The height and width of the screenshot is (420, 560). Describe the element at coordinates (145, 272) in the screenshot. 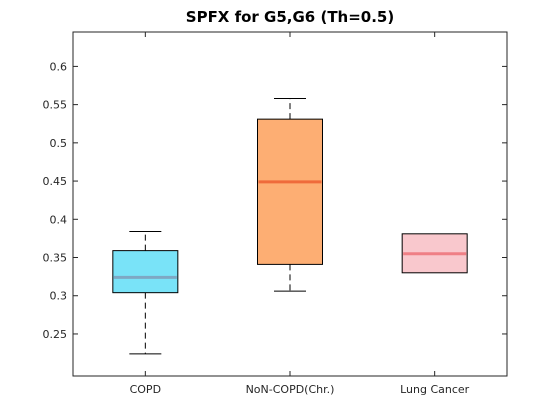

I see `box-copd` at that location.